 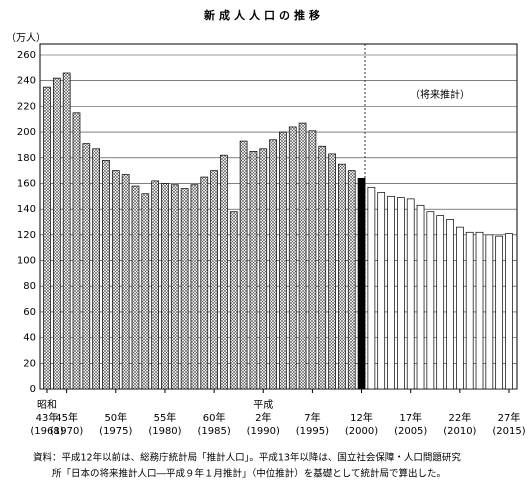 What do you see at coordinates (264, 15) in the screenshot?
I see `chart-title: 新成人人口の推移` at bounding box center [264, 15].